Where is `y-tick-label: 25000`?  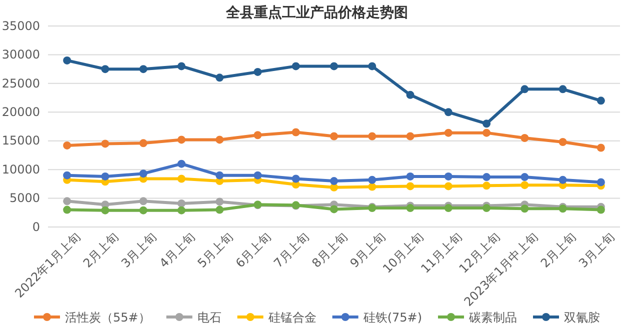 y-tick-label: 25000 is located at coordinates (21, 83).